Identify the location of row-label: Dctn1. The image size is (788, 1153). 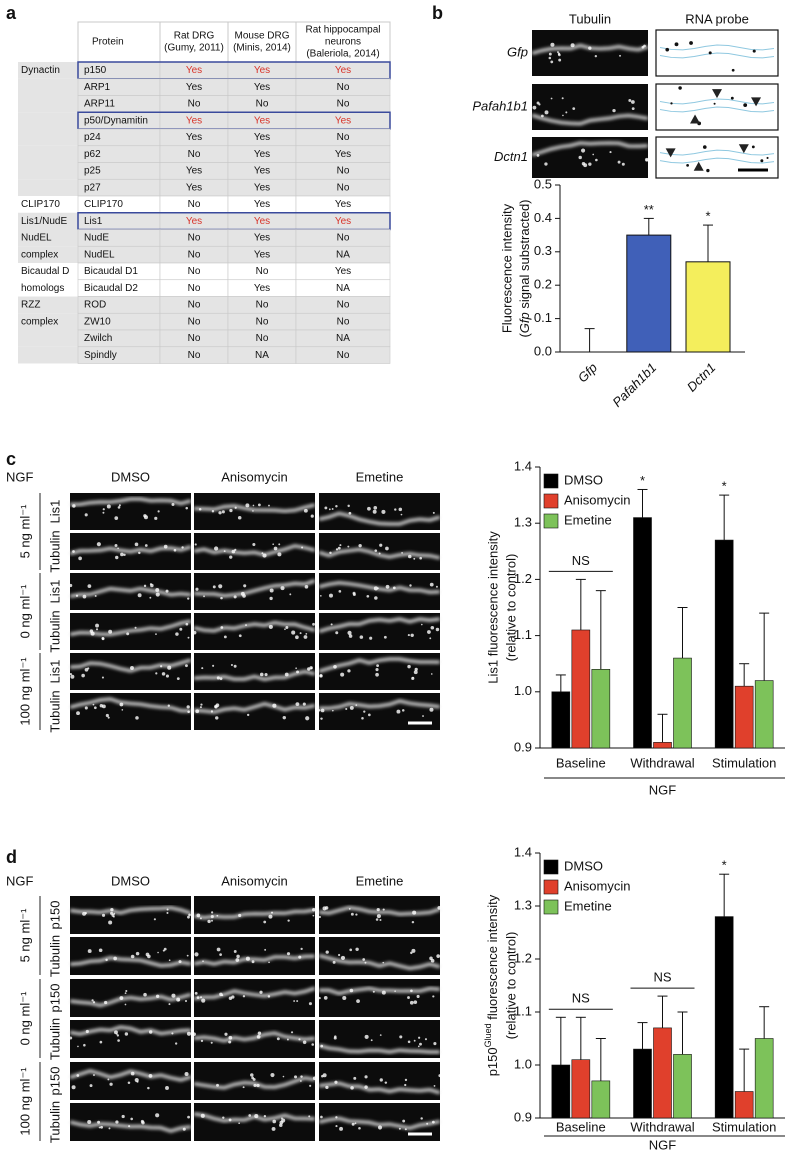
(511, 156).